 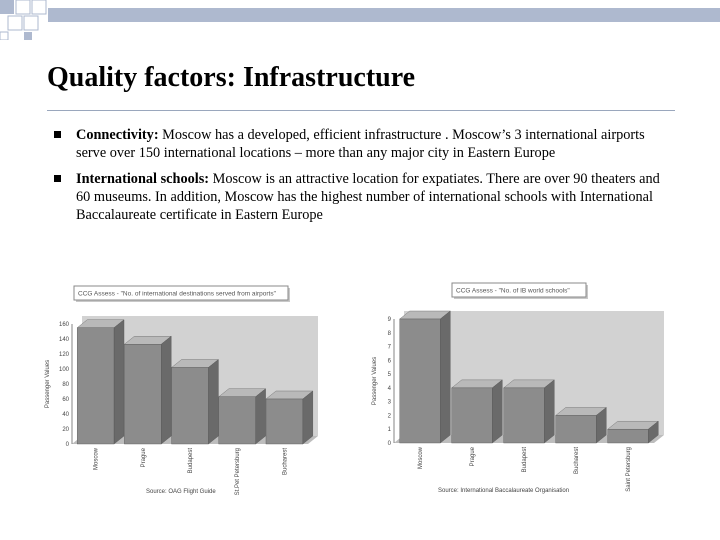 What do you see at coordinates (65, 385) in the screenshot?
I see `y-tick-label: 80` at bounding box center [65, 385].